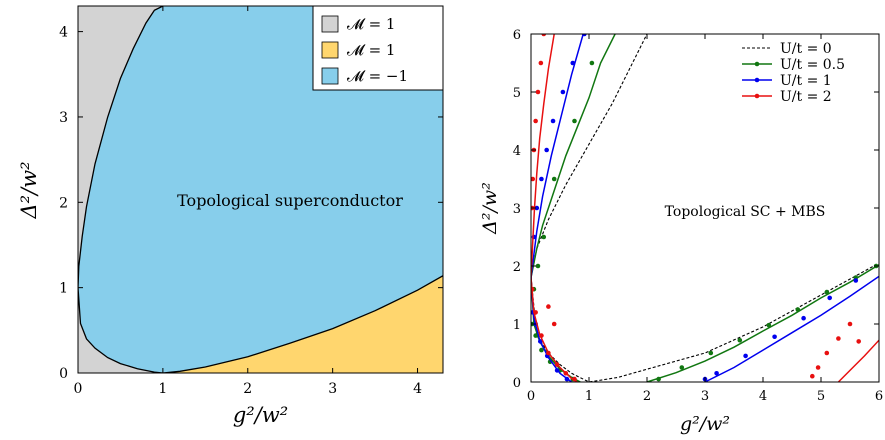 The height and width of the screenshot is (440, 885). What do you see at coordinates (63, 289) in the screenshot?
I see `y-tick-label: 1` at bounding box center [63, 289].